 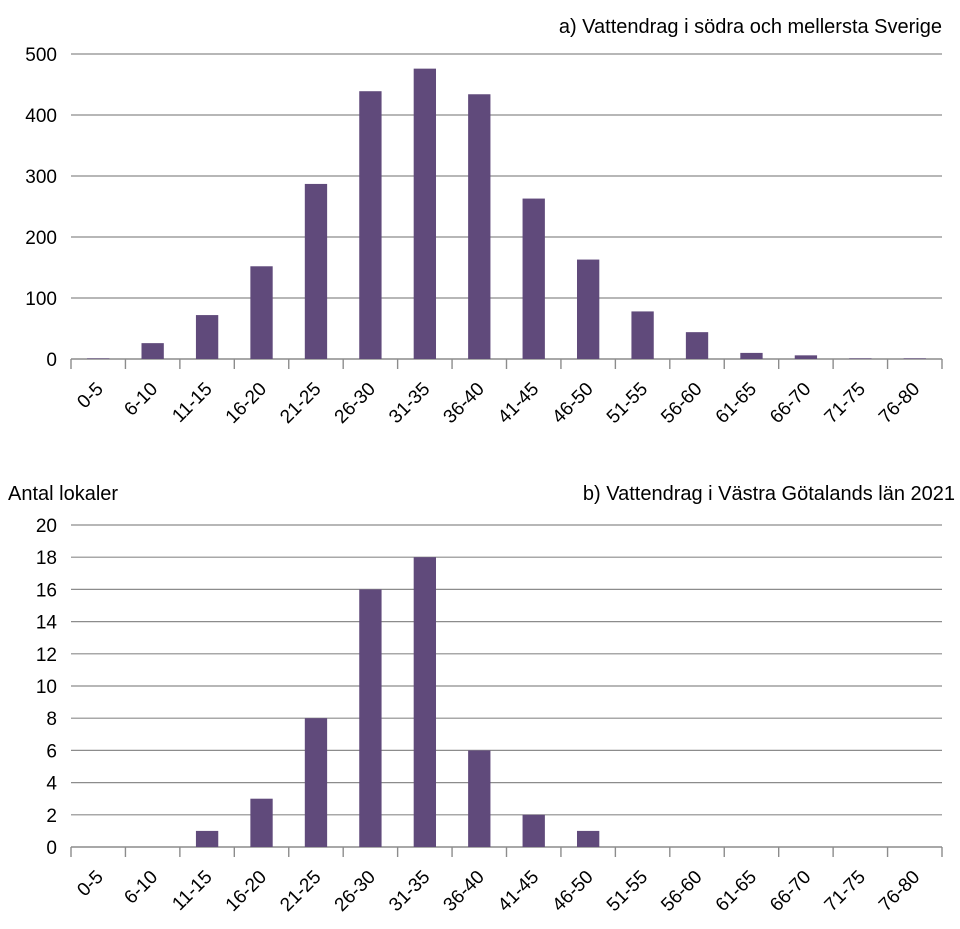 I want to click on chart-b-xtick-label: 66-70, so click(x=790, y=891).